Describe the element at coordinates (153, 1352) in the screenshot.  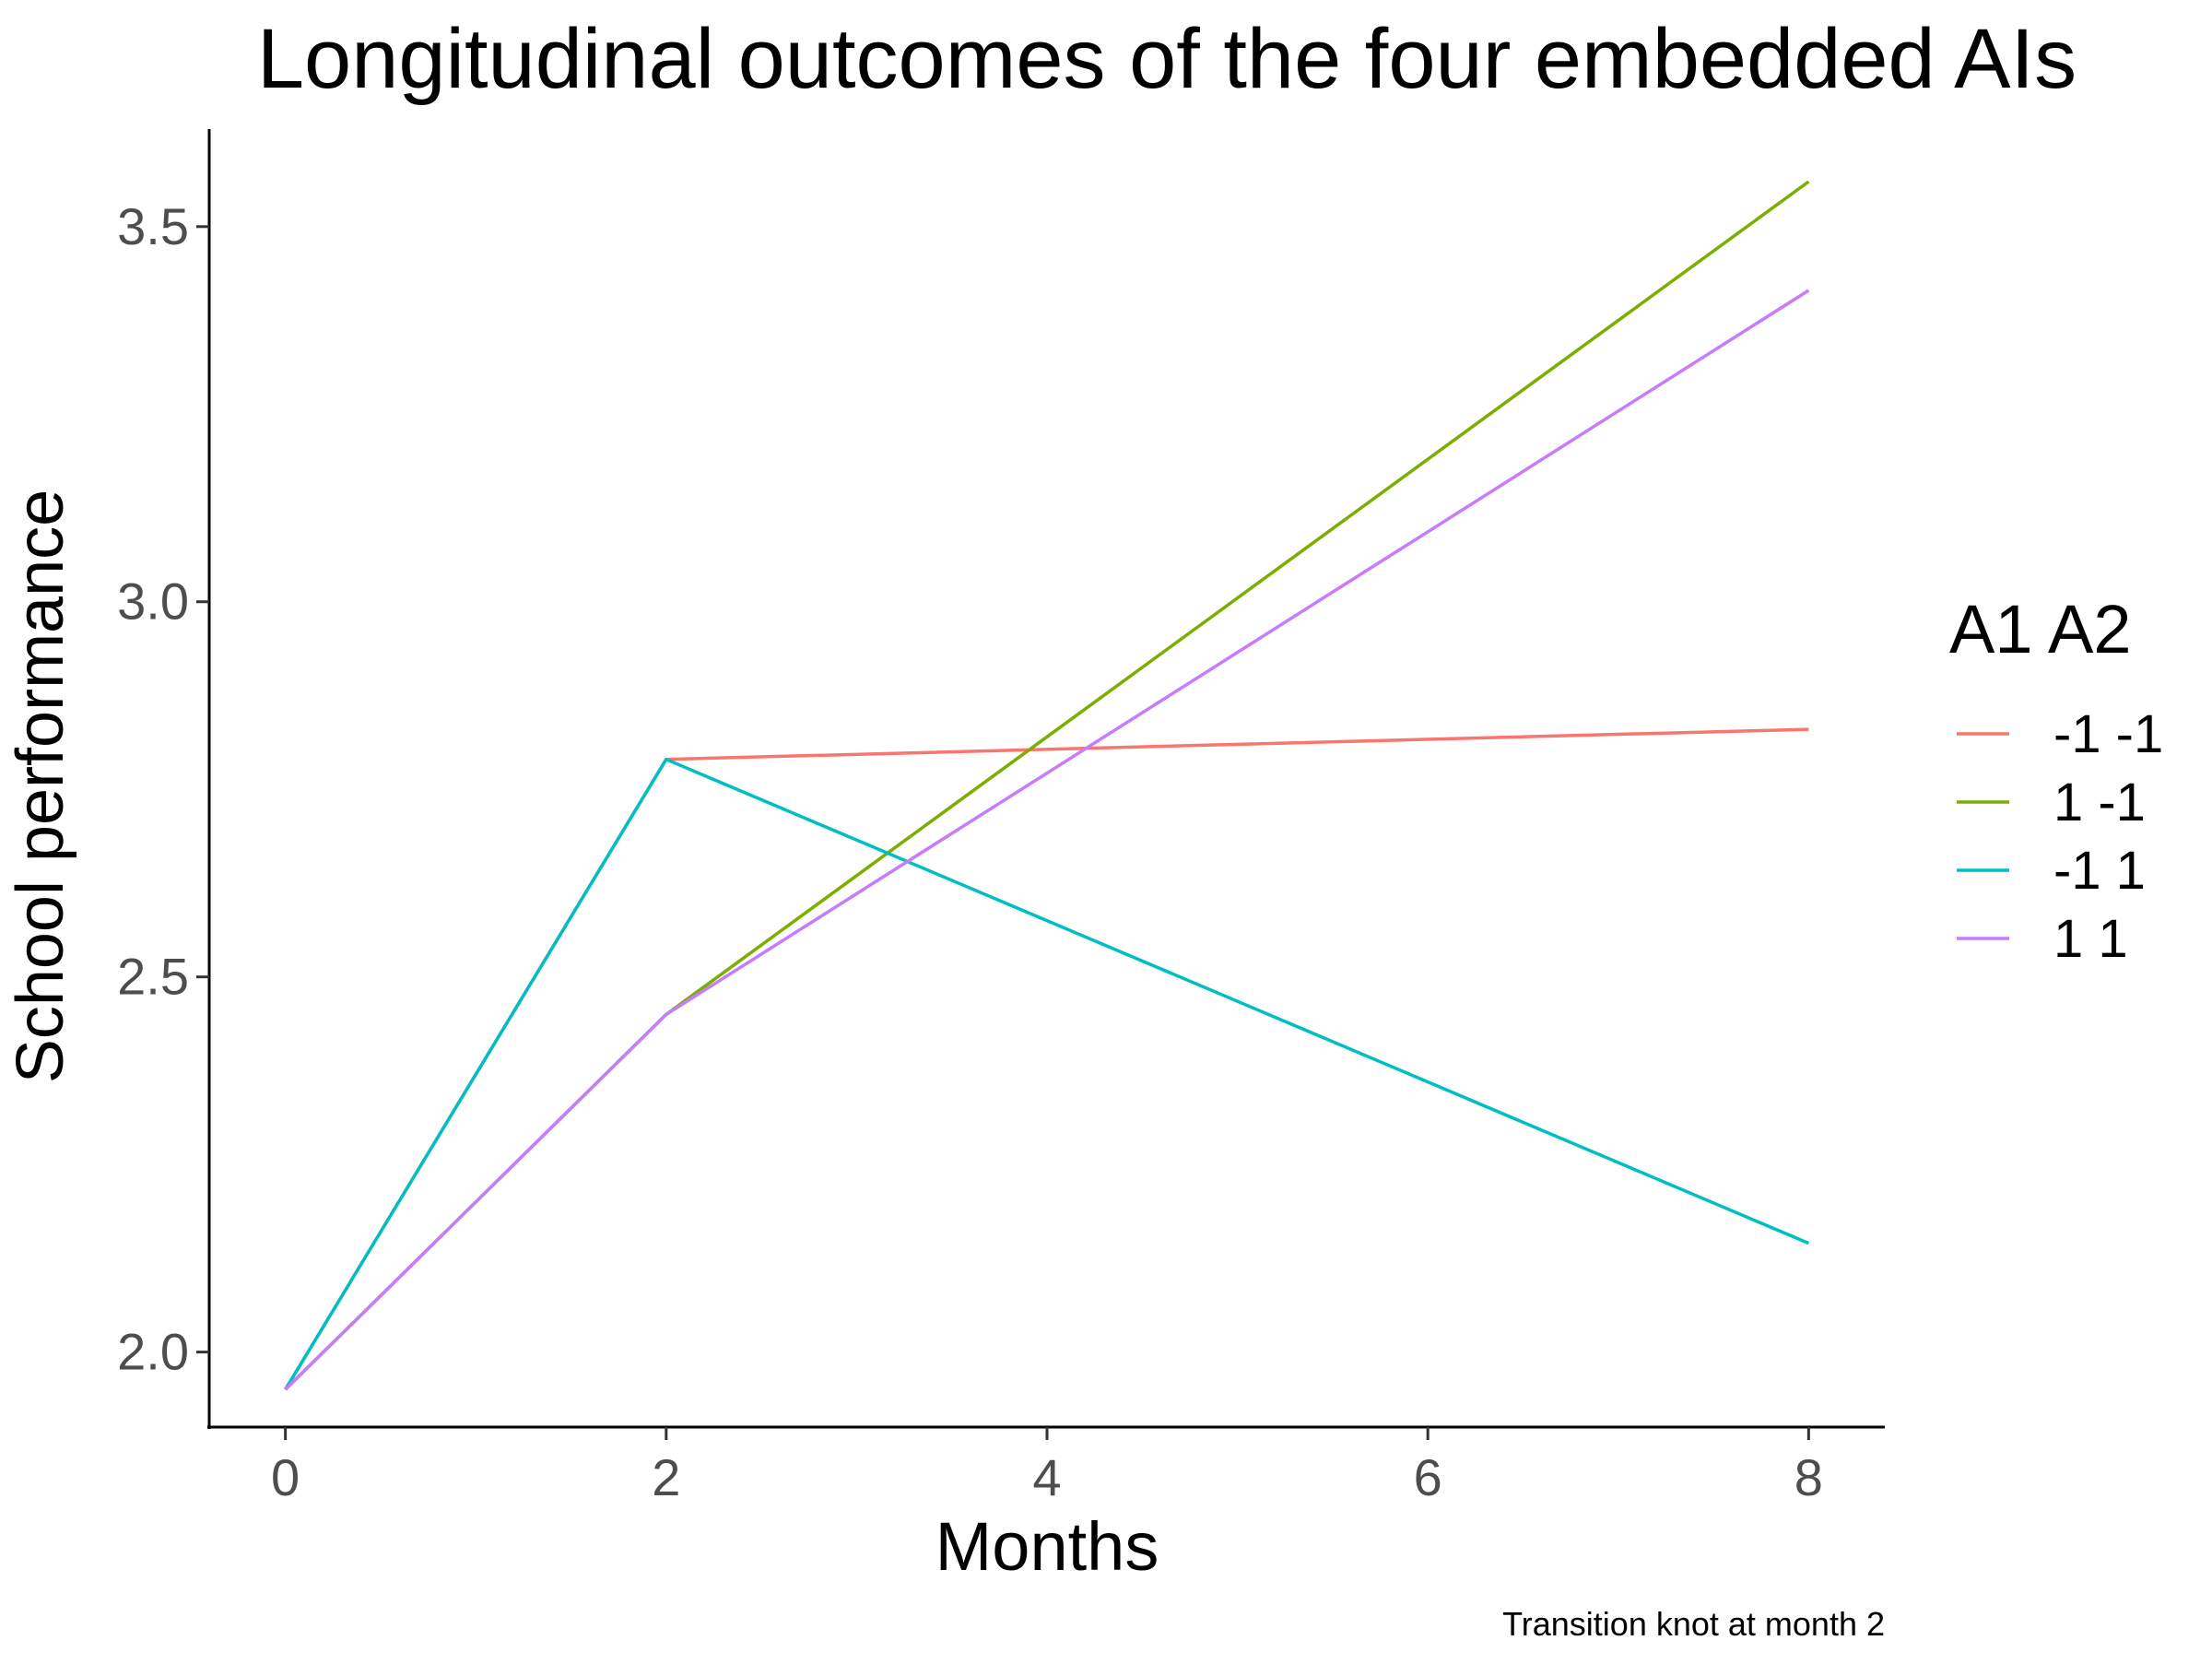
I see `y-tick-label: 2.0` at that location.